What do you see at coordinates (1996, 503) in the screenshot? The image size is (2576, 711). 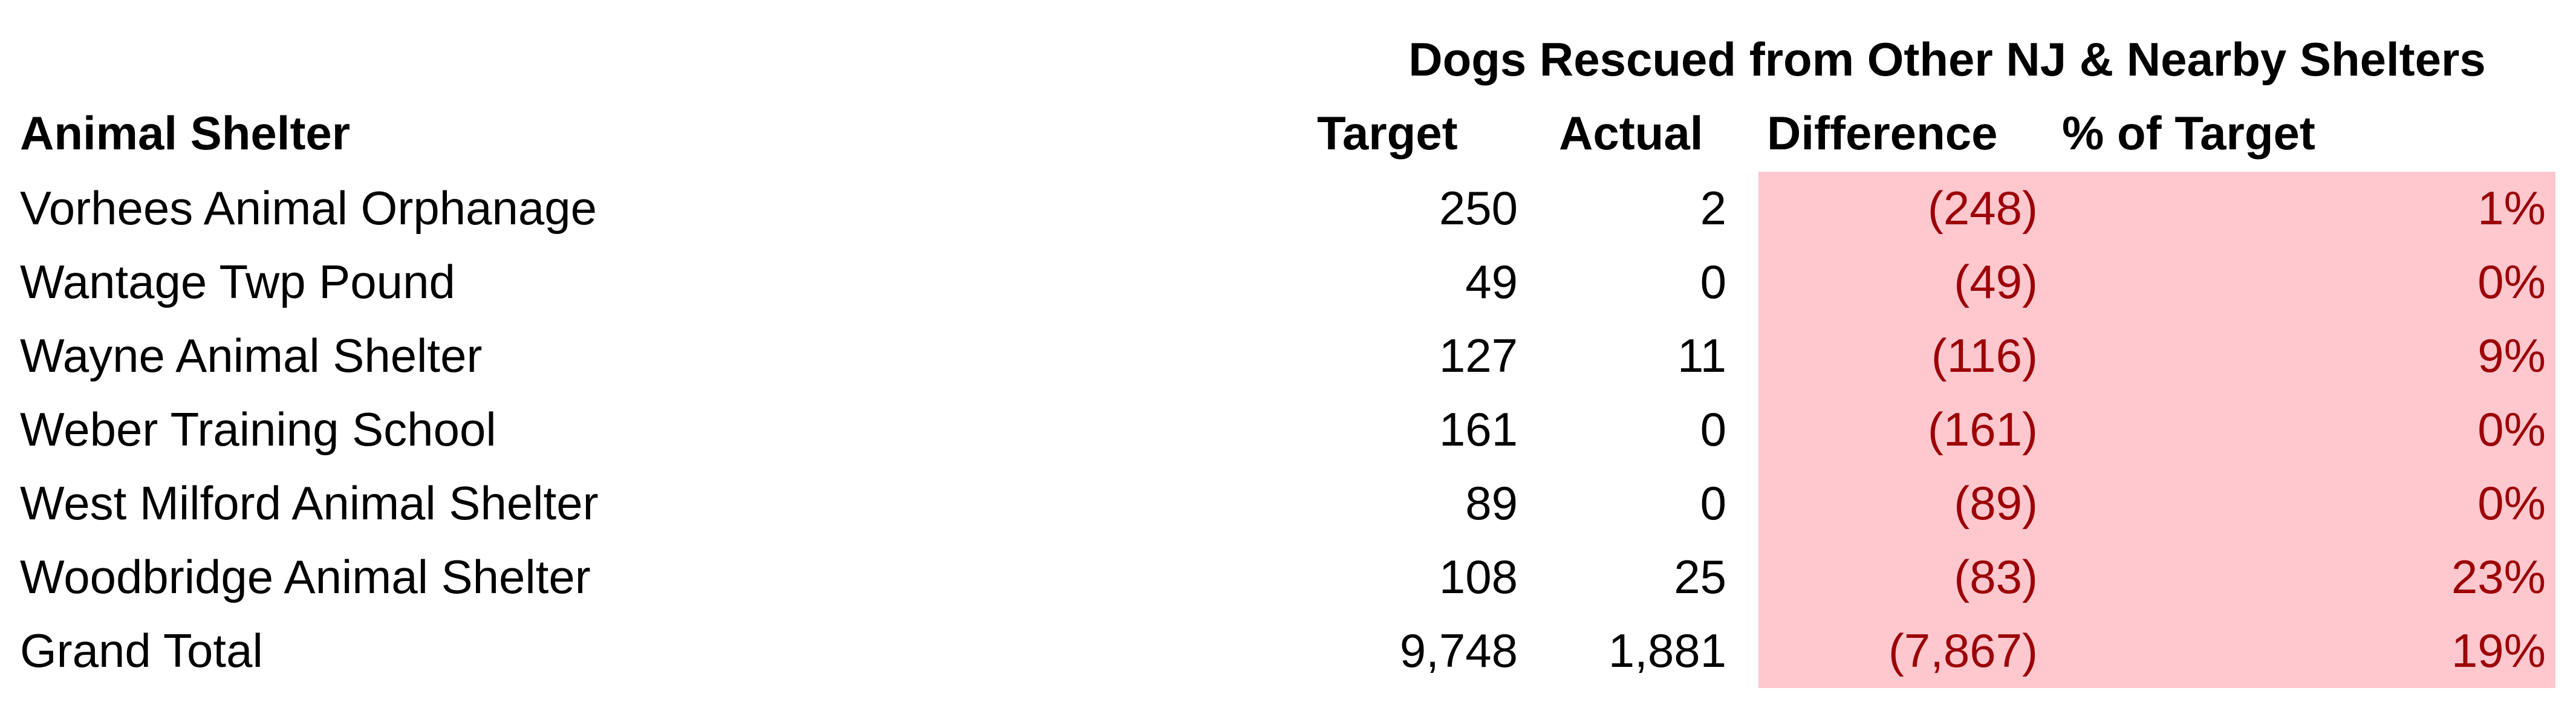 I see `difference-cell: (89)` at bounding box center [1996, 503].